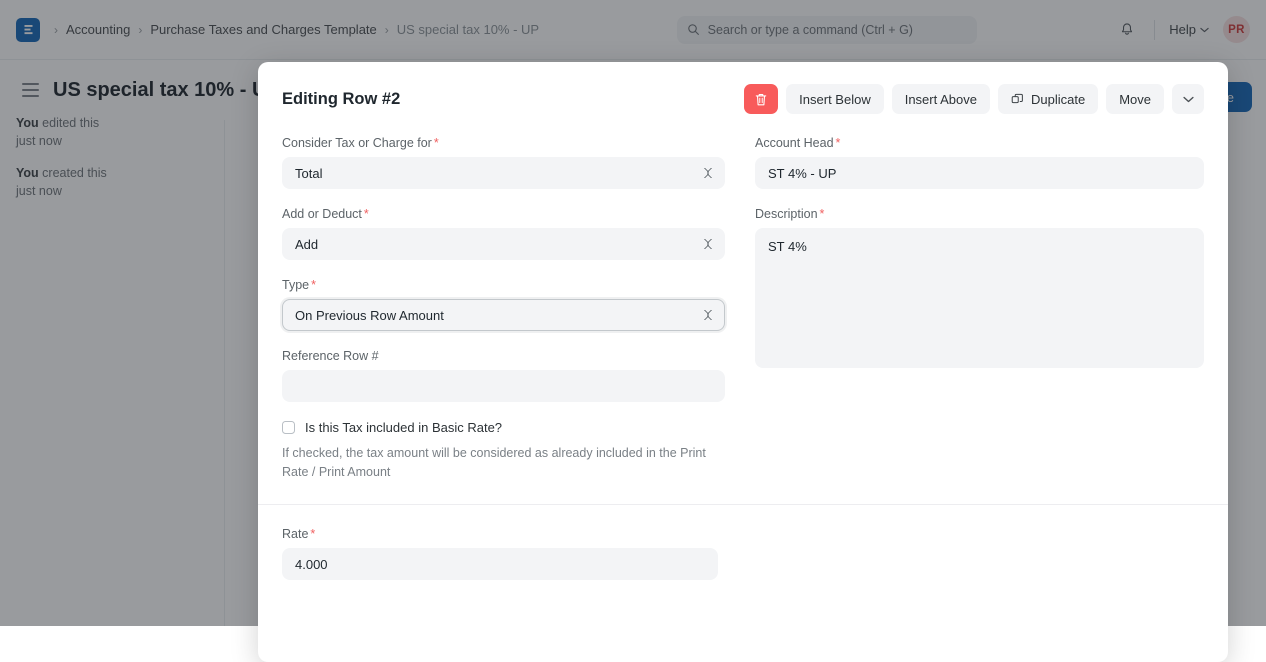  What do you see at coordinates (357, 143) in the screenshot?
I see `label-text: Consider Tax or Charge for` at bounding box center [357, 143].